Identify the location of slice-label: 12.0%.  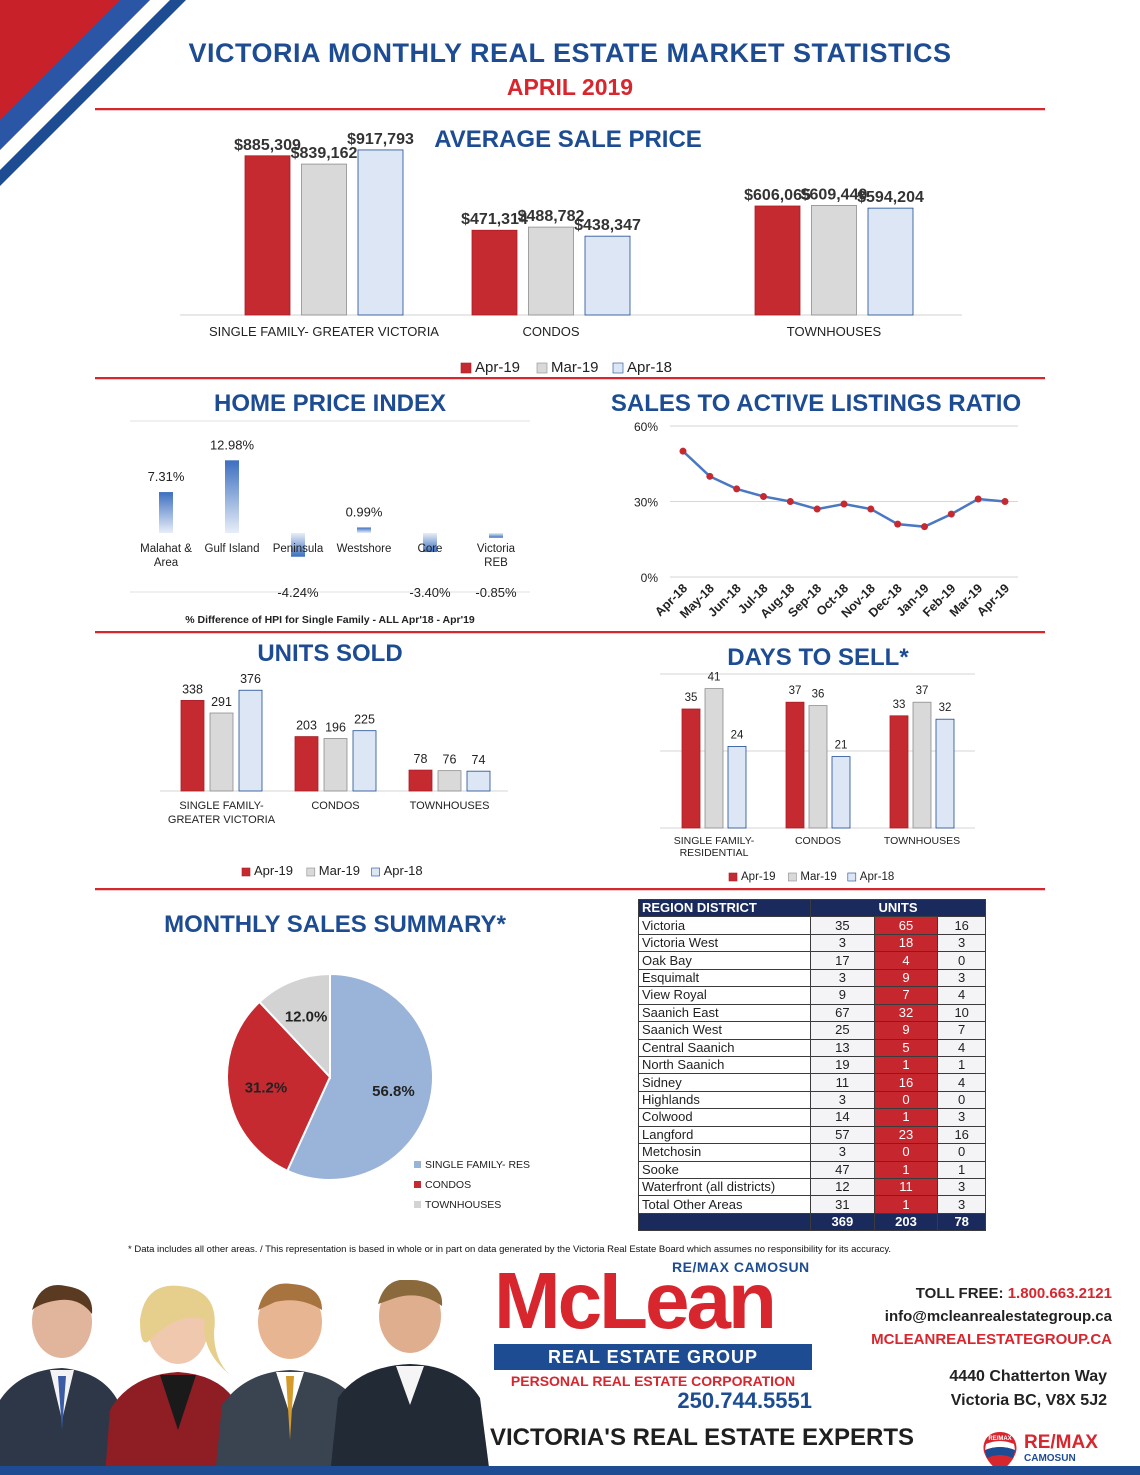
(306, 1017).